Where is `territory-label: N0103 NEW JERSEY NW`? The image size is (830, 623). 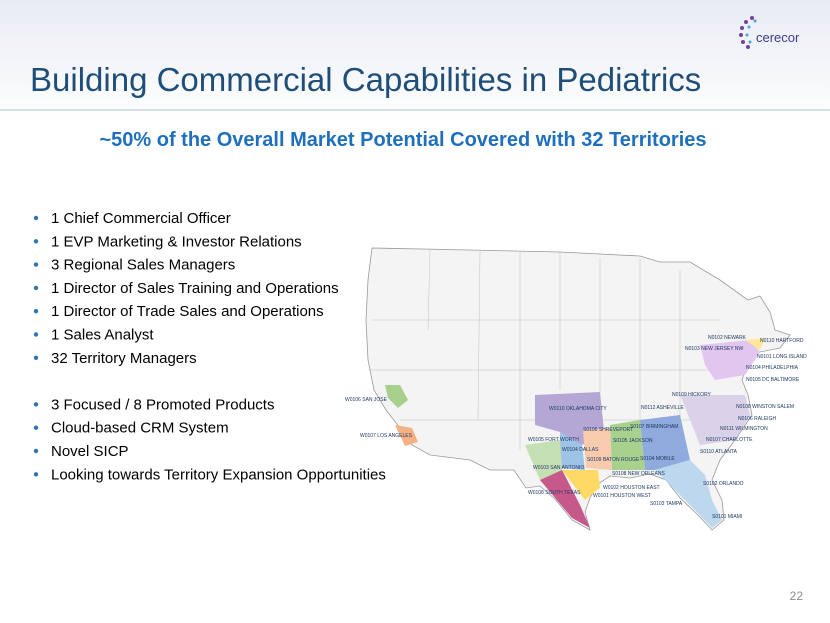
territory-label: N0103 NEW JERSEY NW is located at coordinates (714, 349).